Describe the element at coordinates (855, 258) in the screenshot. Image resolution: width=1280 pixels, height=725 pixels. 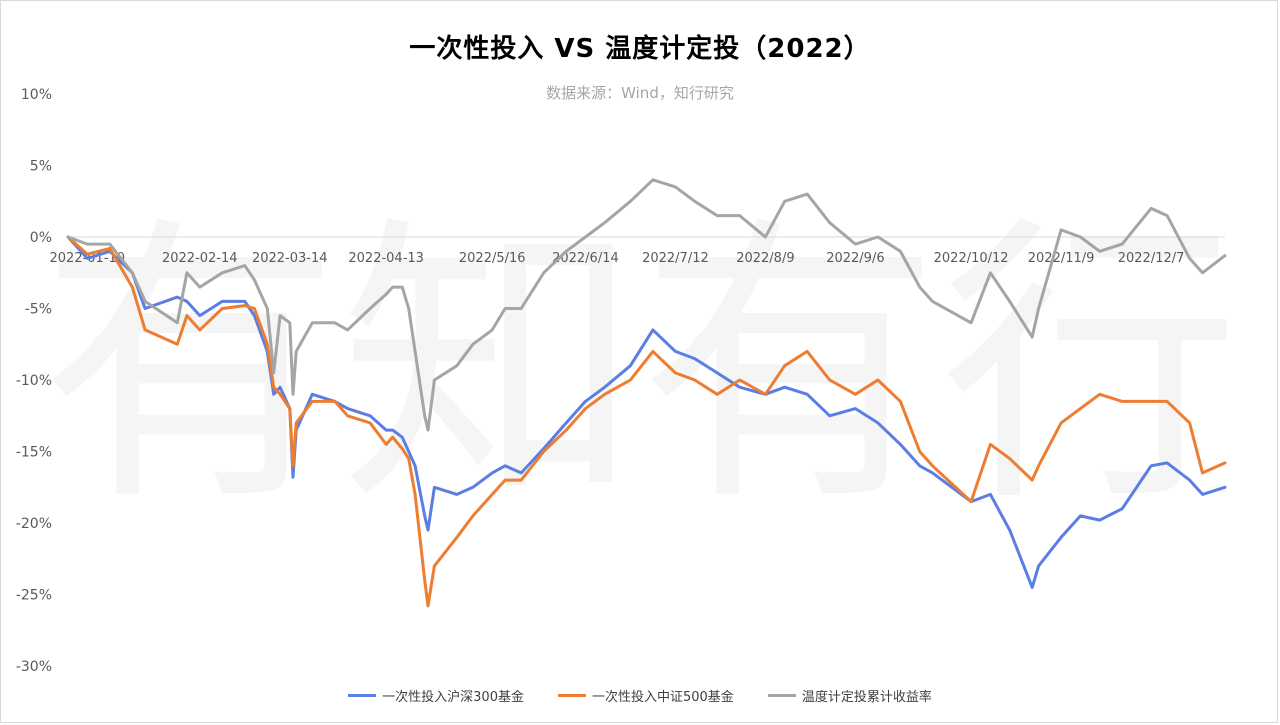
I see `x-tick-label: 2022/9/6` at that location.